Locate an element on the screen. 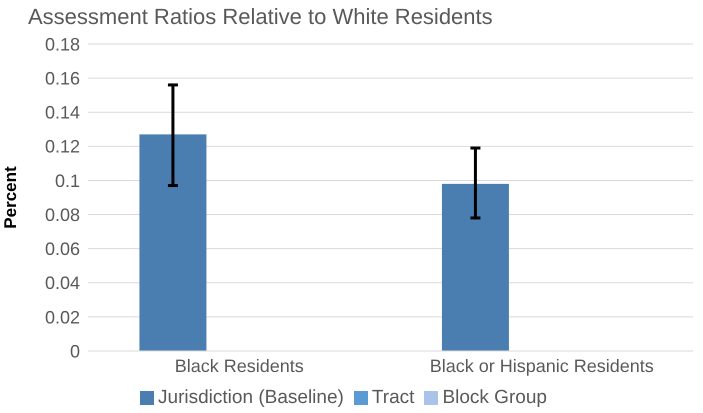  y-tick-label: 0.04 is located at coordinates (62, 283).